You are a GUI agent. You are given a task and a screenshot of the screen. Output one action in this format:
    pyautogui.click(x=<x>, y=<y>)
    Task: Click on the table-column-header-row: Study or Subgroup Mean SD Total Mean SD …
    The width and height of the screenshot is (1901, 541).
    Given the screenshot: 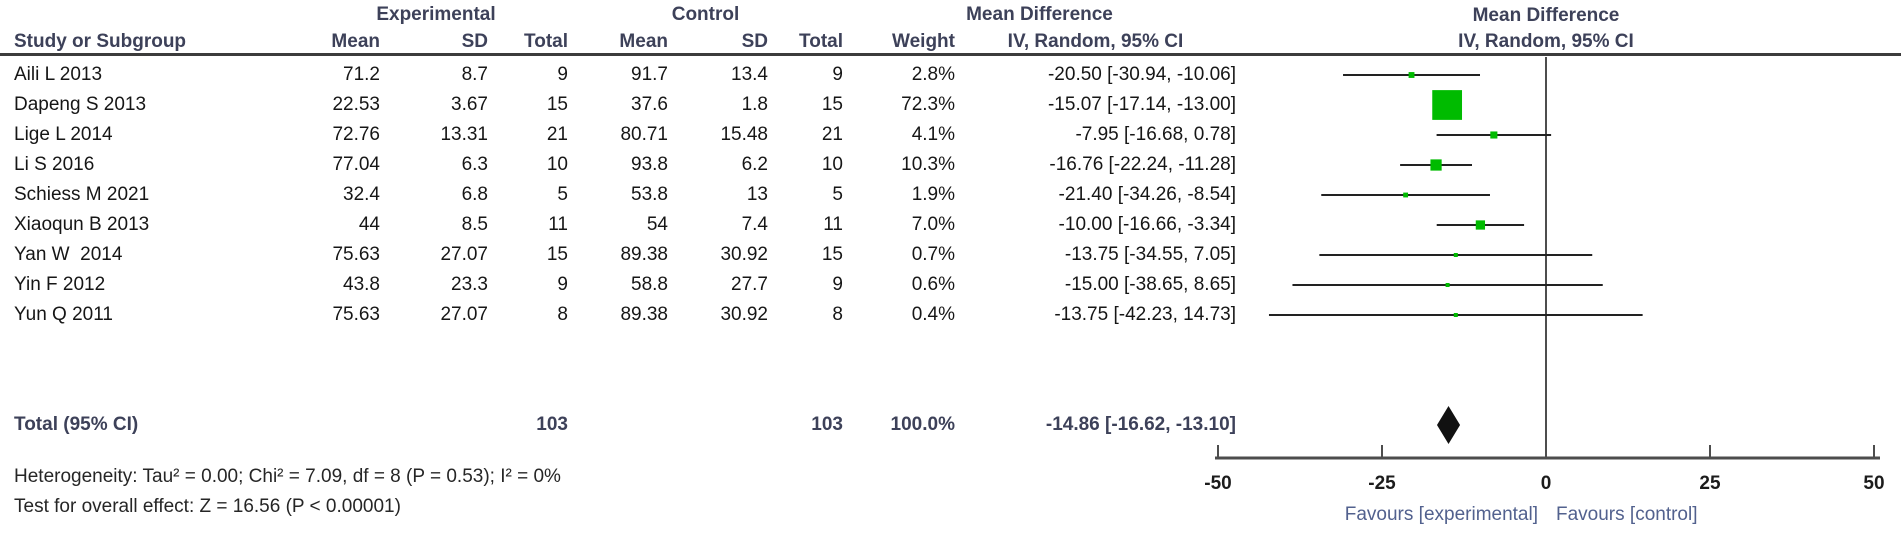 What is the action you would take?
    pyautogui.click(x=625, y=41)
    